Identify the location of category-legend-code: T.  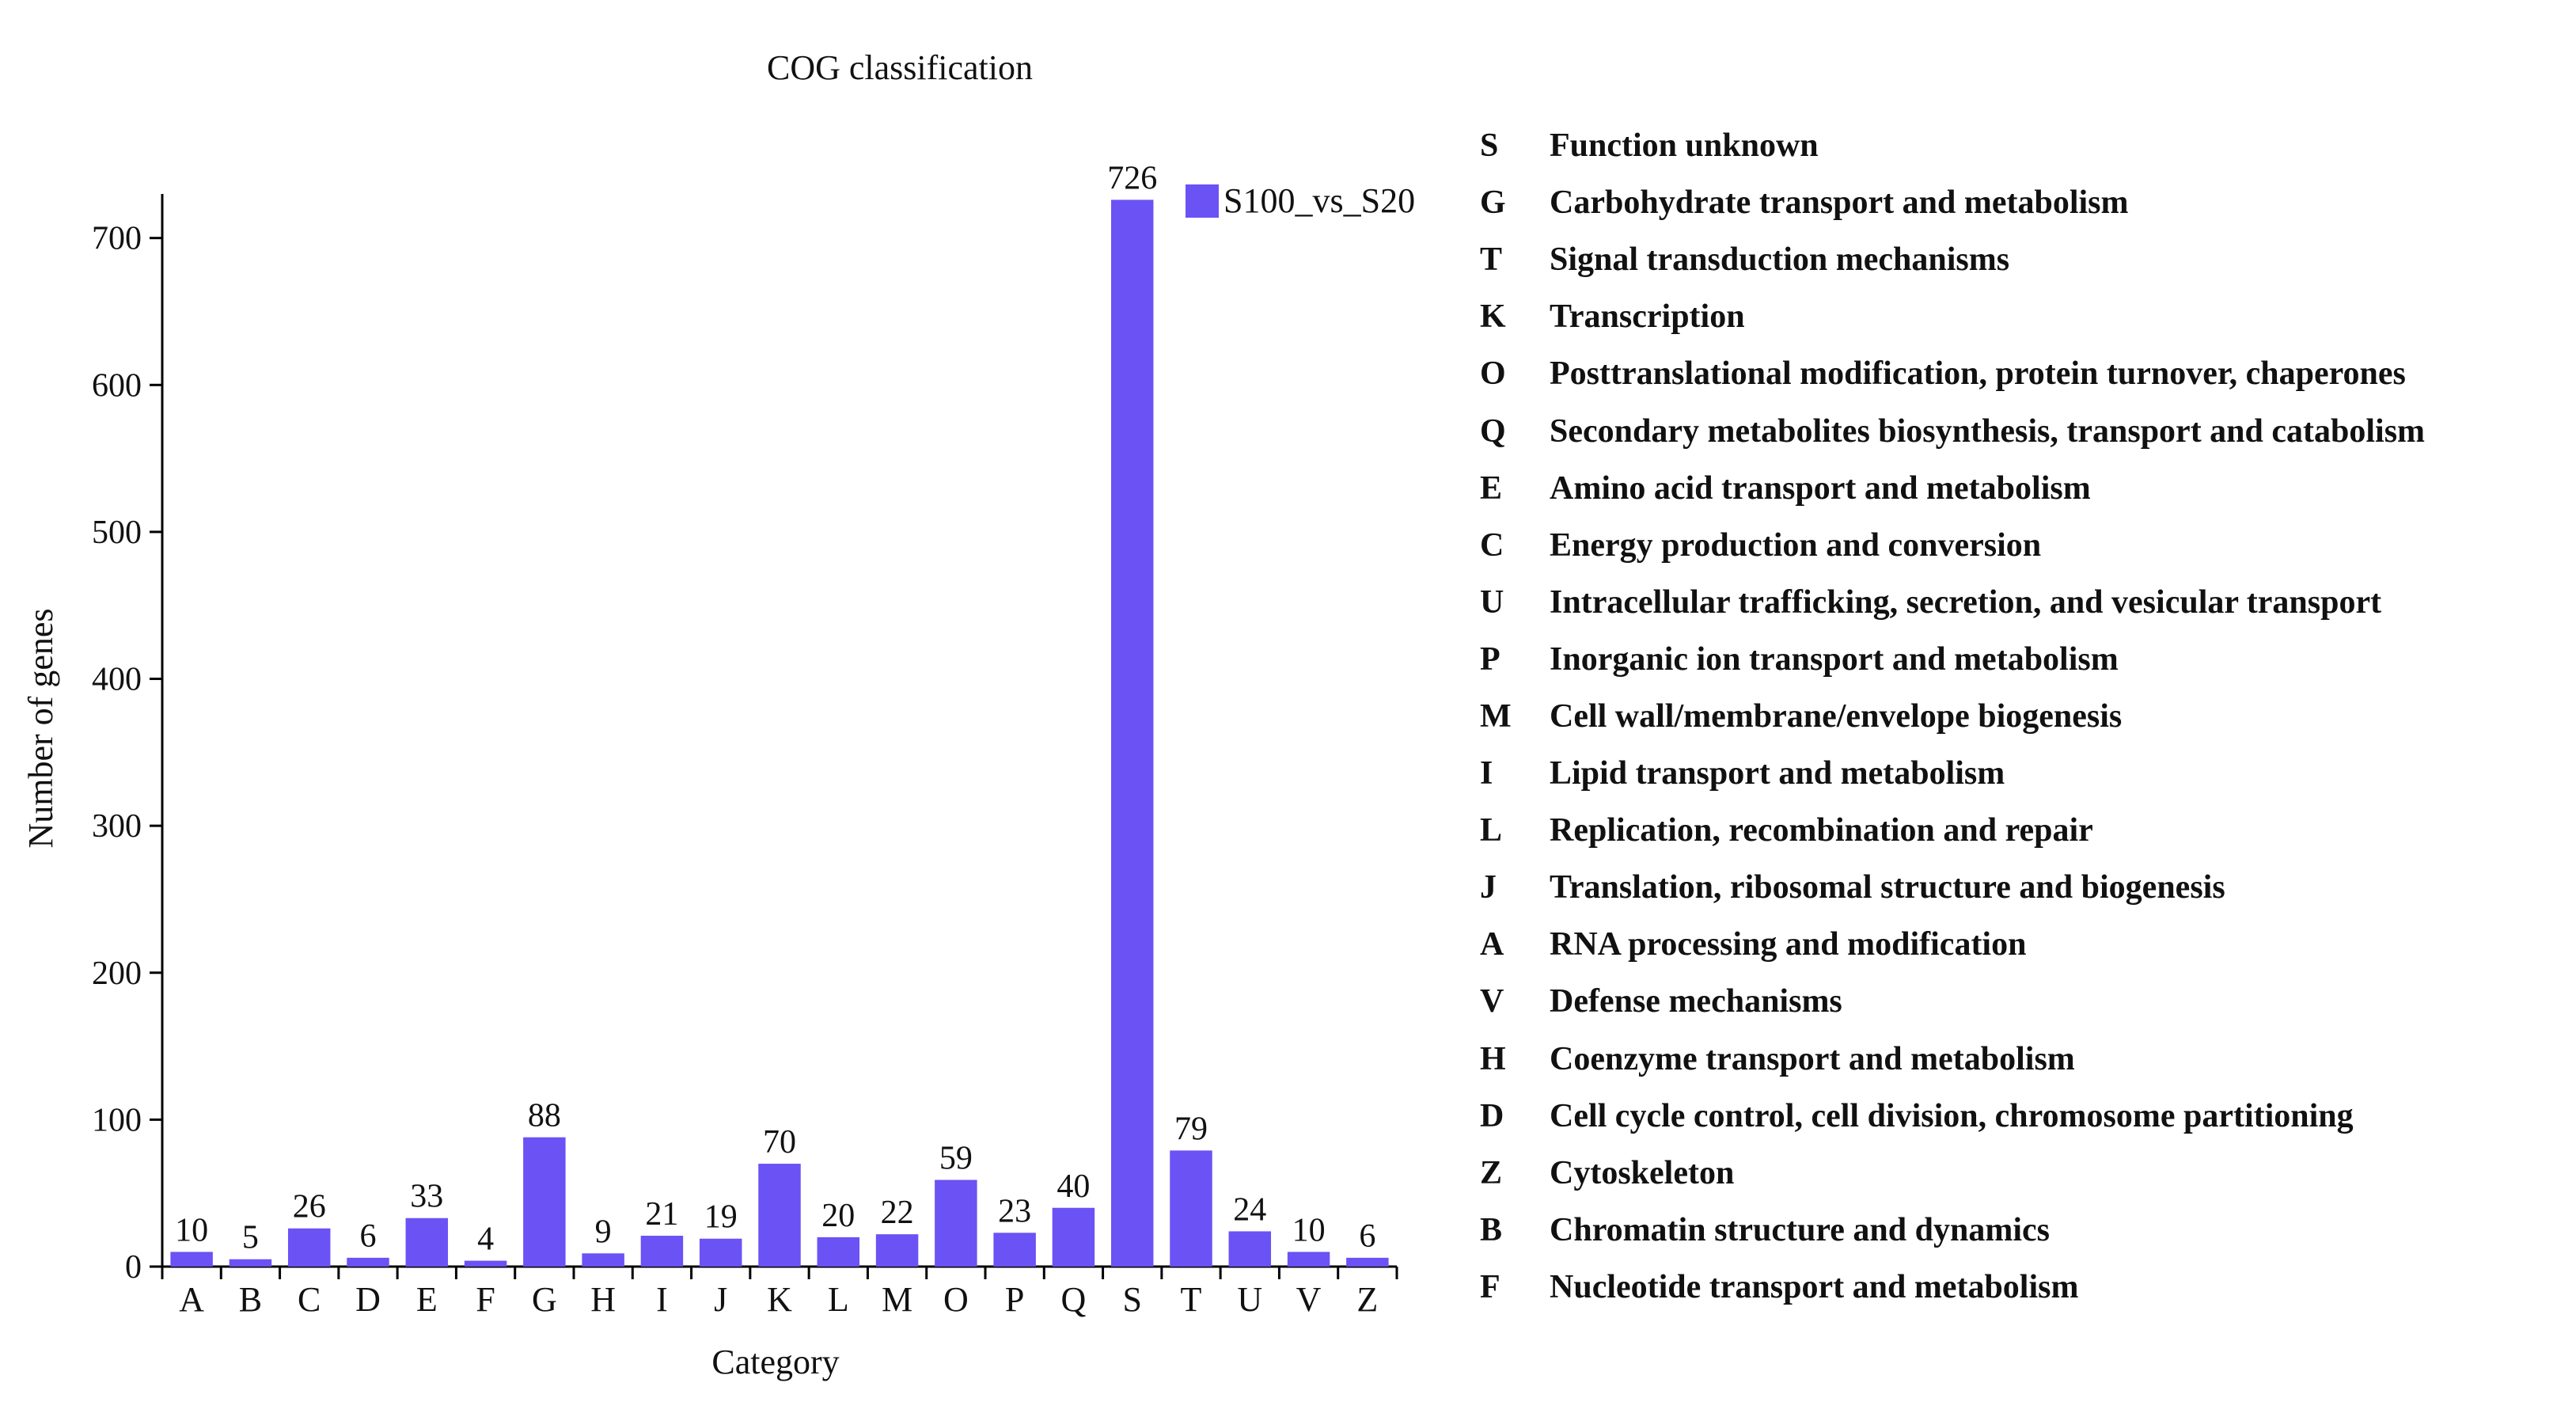
(1491, 260).